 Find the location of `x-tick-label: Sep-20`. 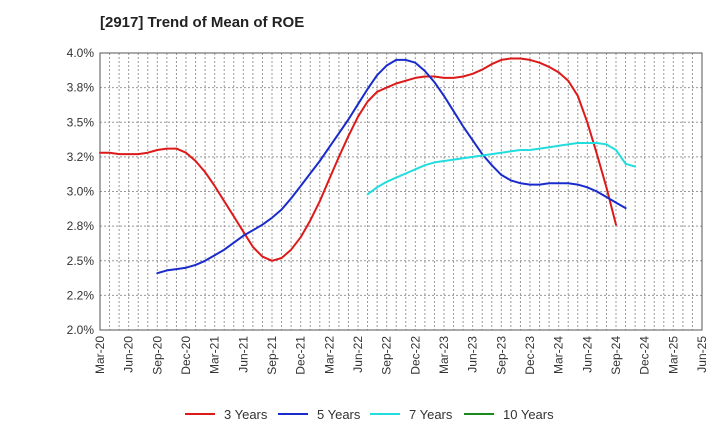

x-tick-label: Sep-20 is located at coordinates (157, 355).